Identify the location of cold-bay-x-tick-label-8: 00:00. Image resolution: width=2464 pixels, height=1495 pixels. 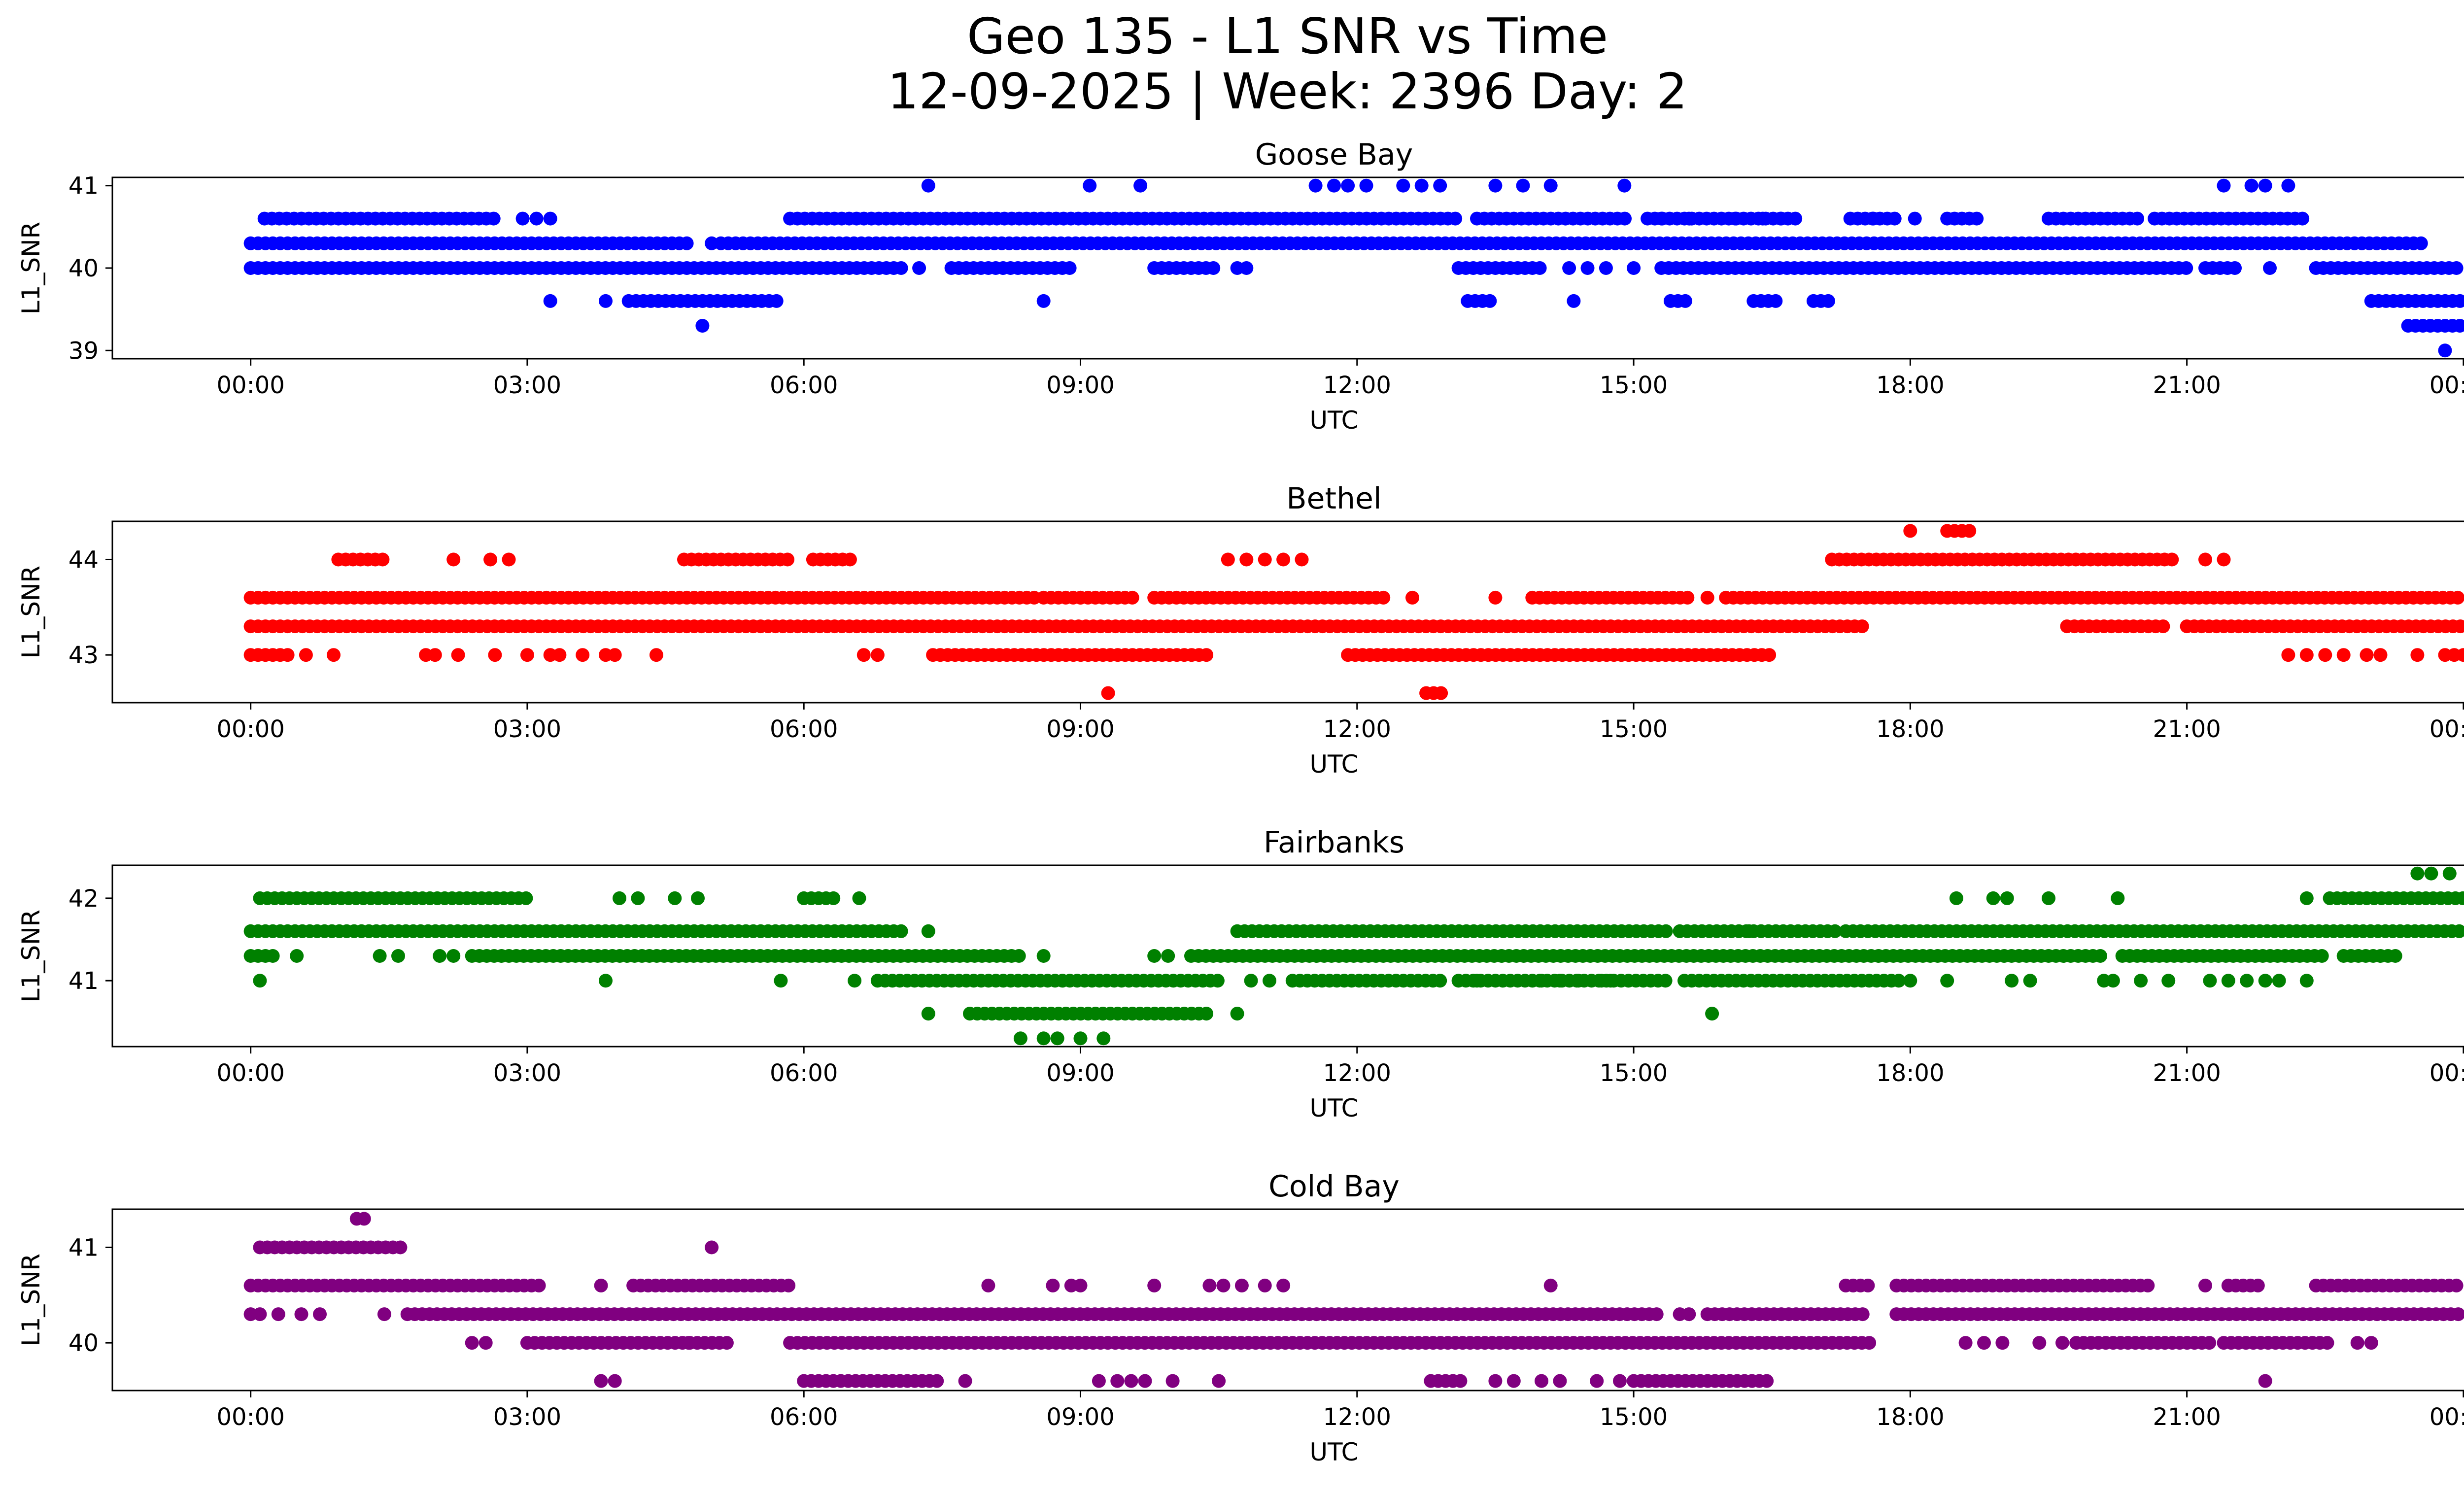
(2447, 1417).